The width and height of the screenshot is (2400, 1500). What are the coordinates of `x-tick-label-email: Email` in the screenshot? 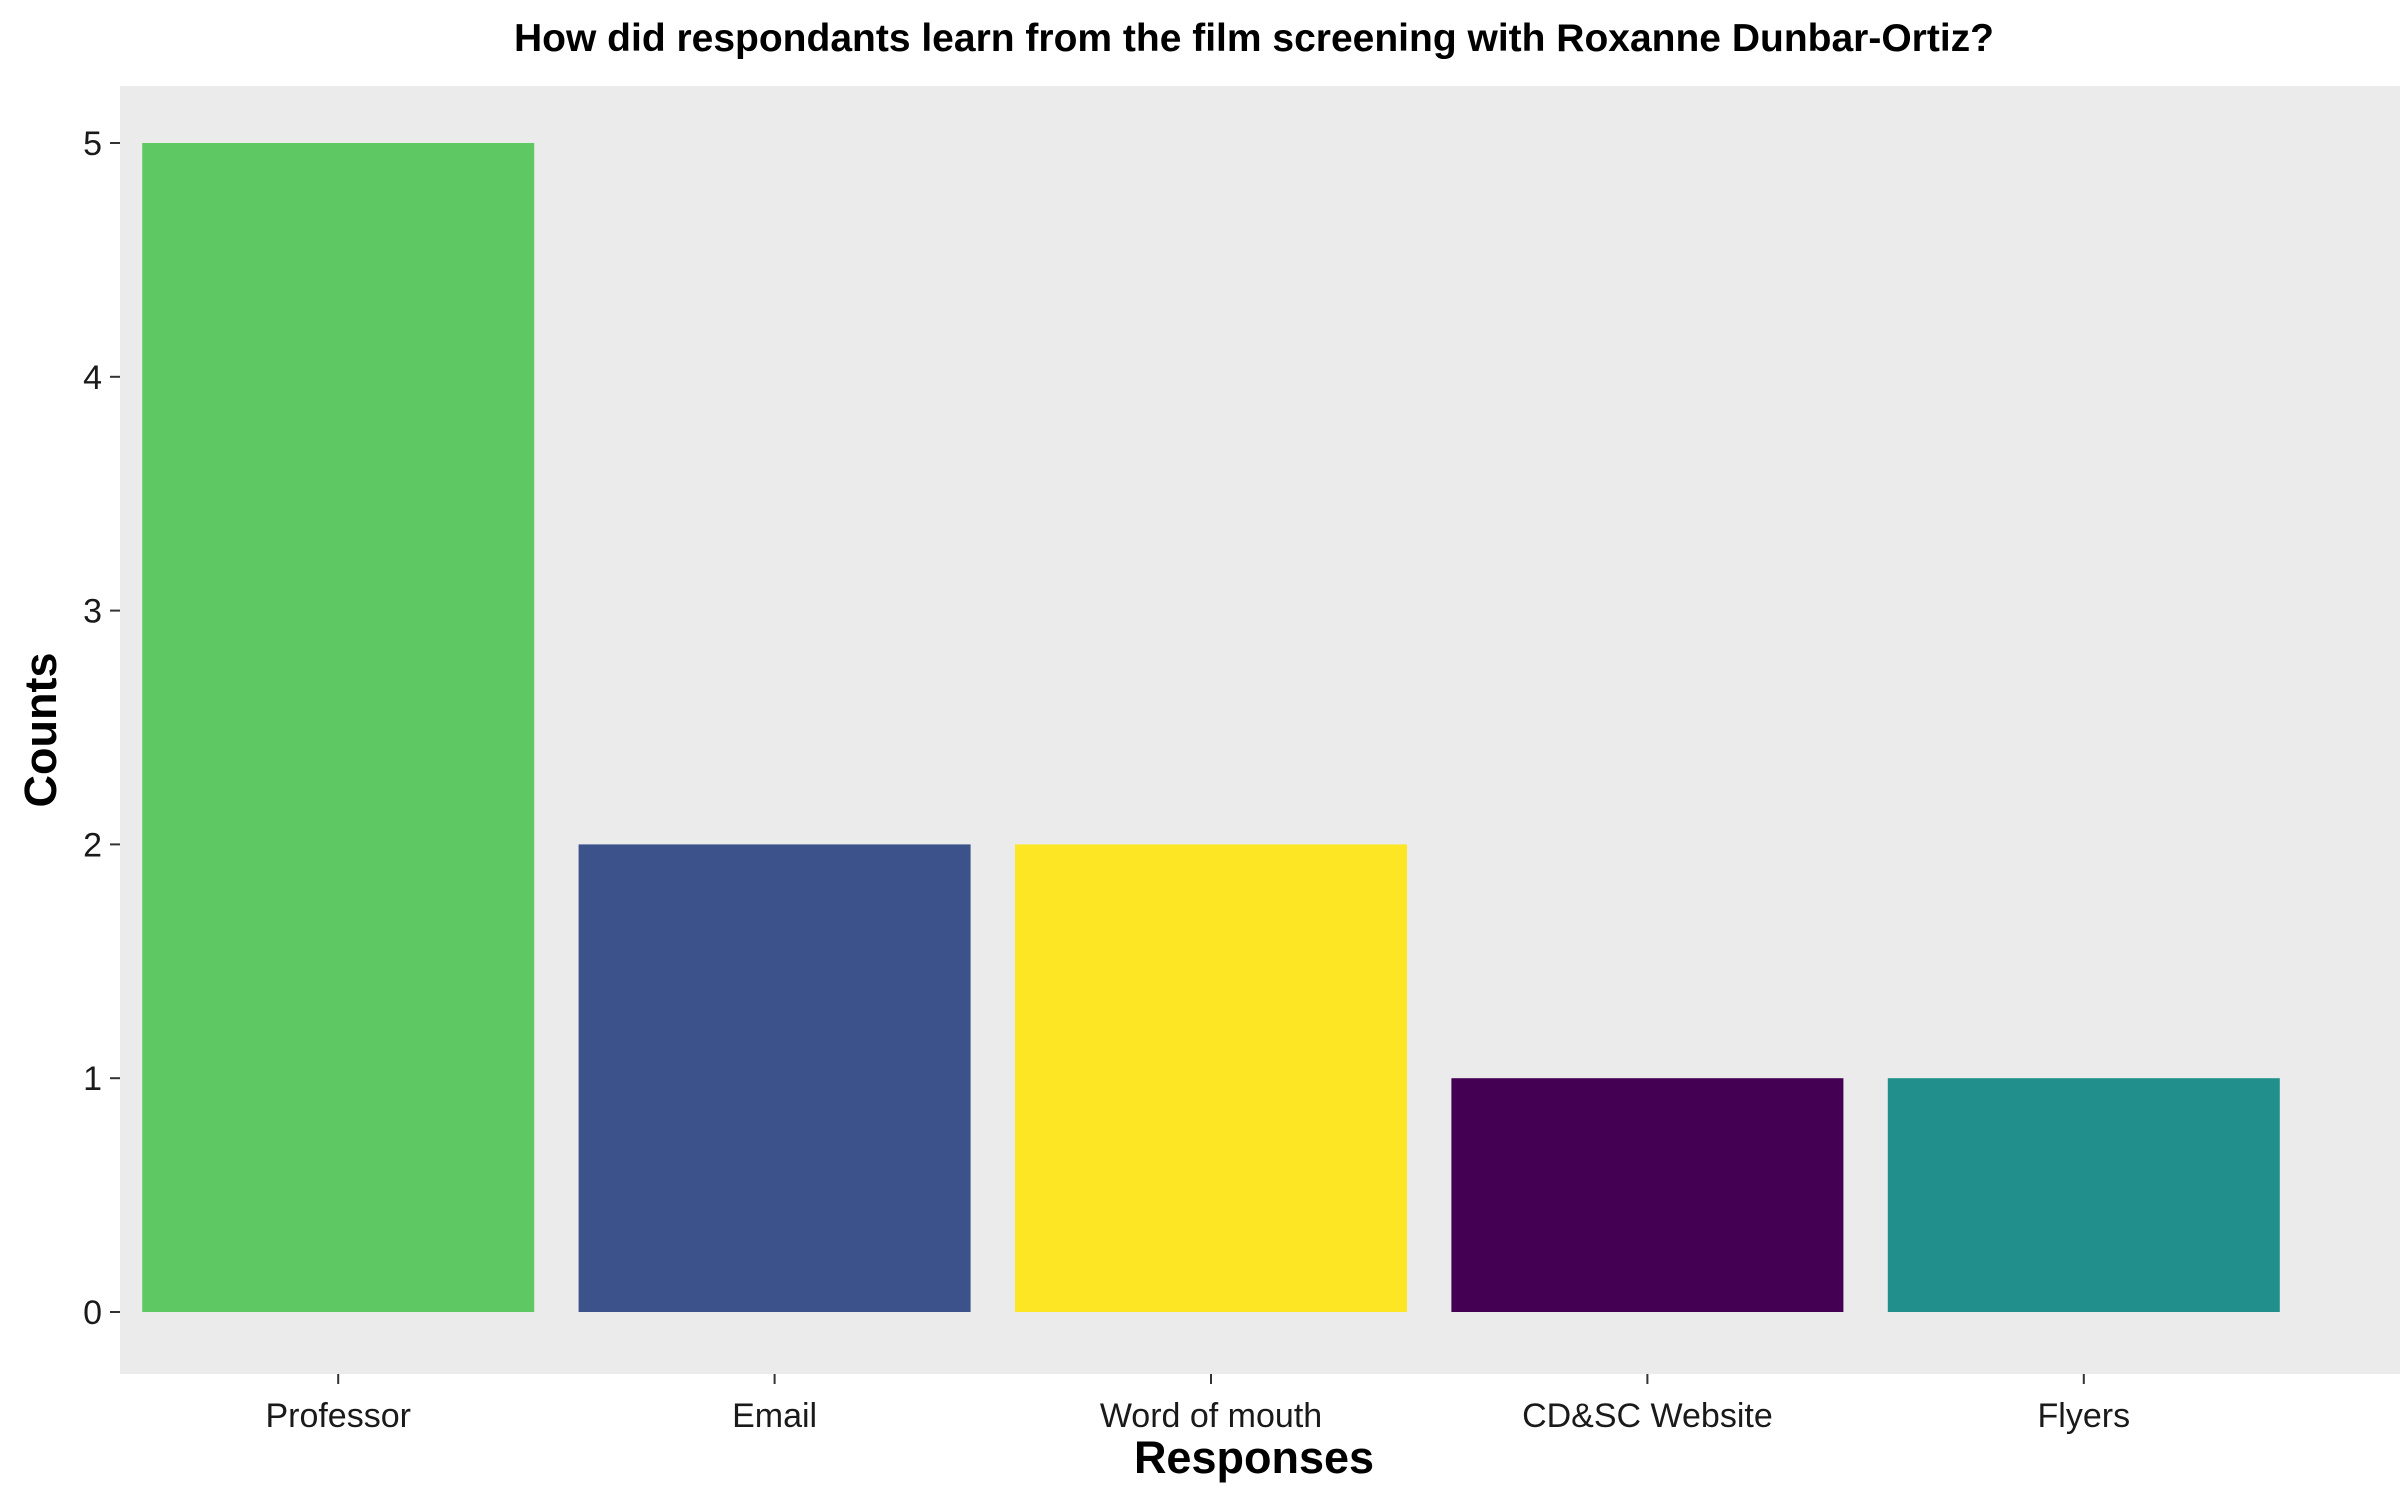 It's located at (774, 1416).